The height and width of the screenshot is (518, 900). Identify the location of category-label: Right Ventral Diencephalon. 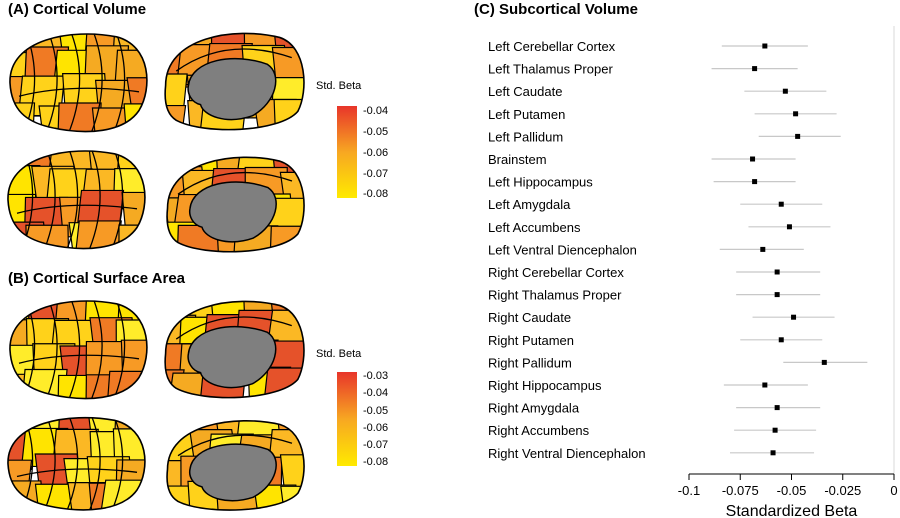
(567, 453).